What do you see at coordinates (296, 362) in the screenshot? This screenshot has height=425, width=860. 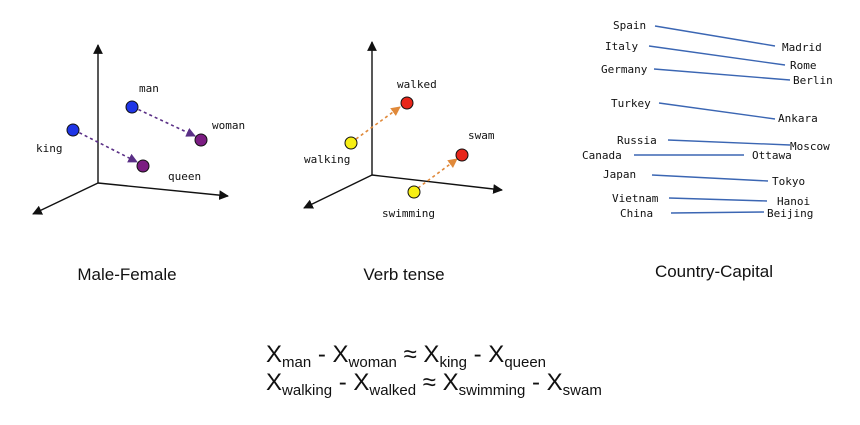 I see `subscript-a: man` at bounding box center [296, 362].